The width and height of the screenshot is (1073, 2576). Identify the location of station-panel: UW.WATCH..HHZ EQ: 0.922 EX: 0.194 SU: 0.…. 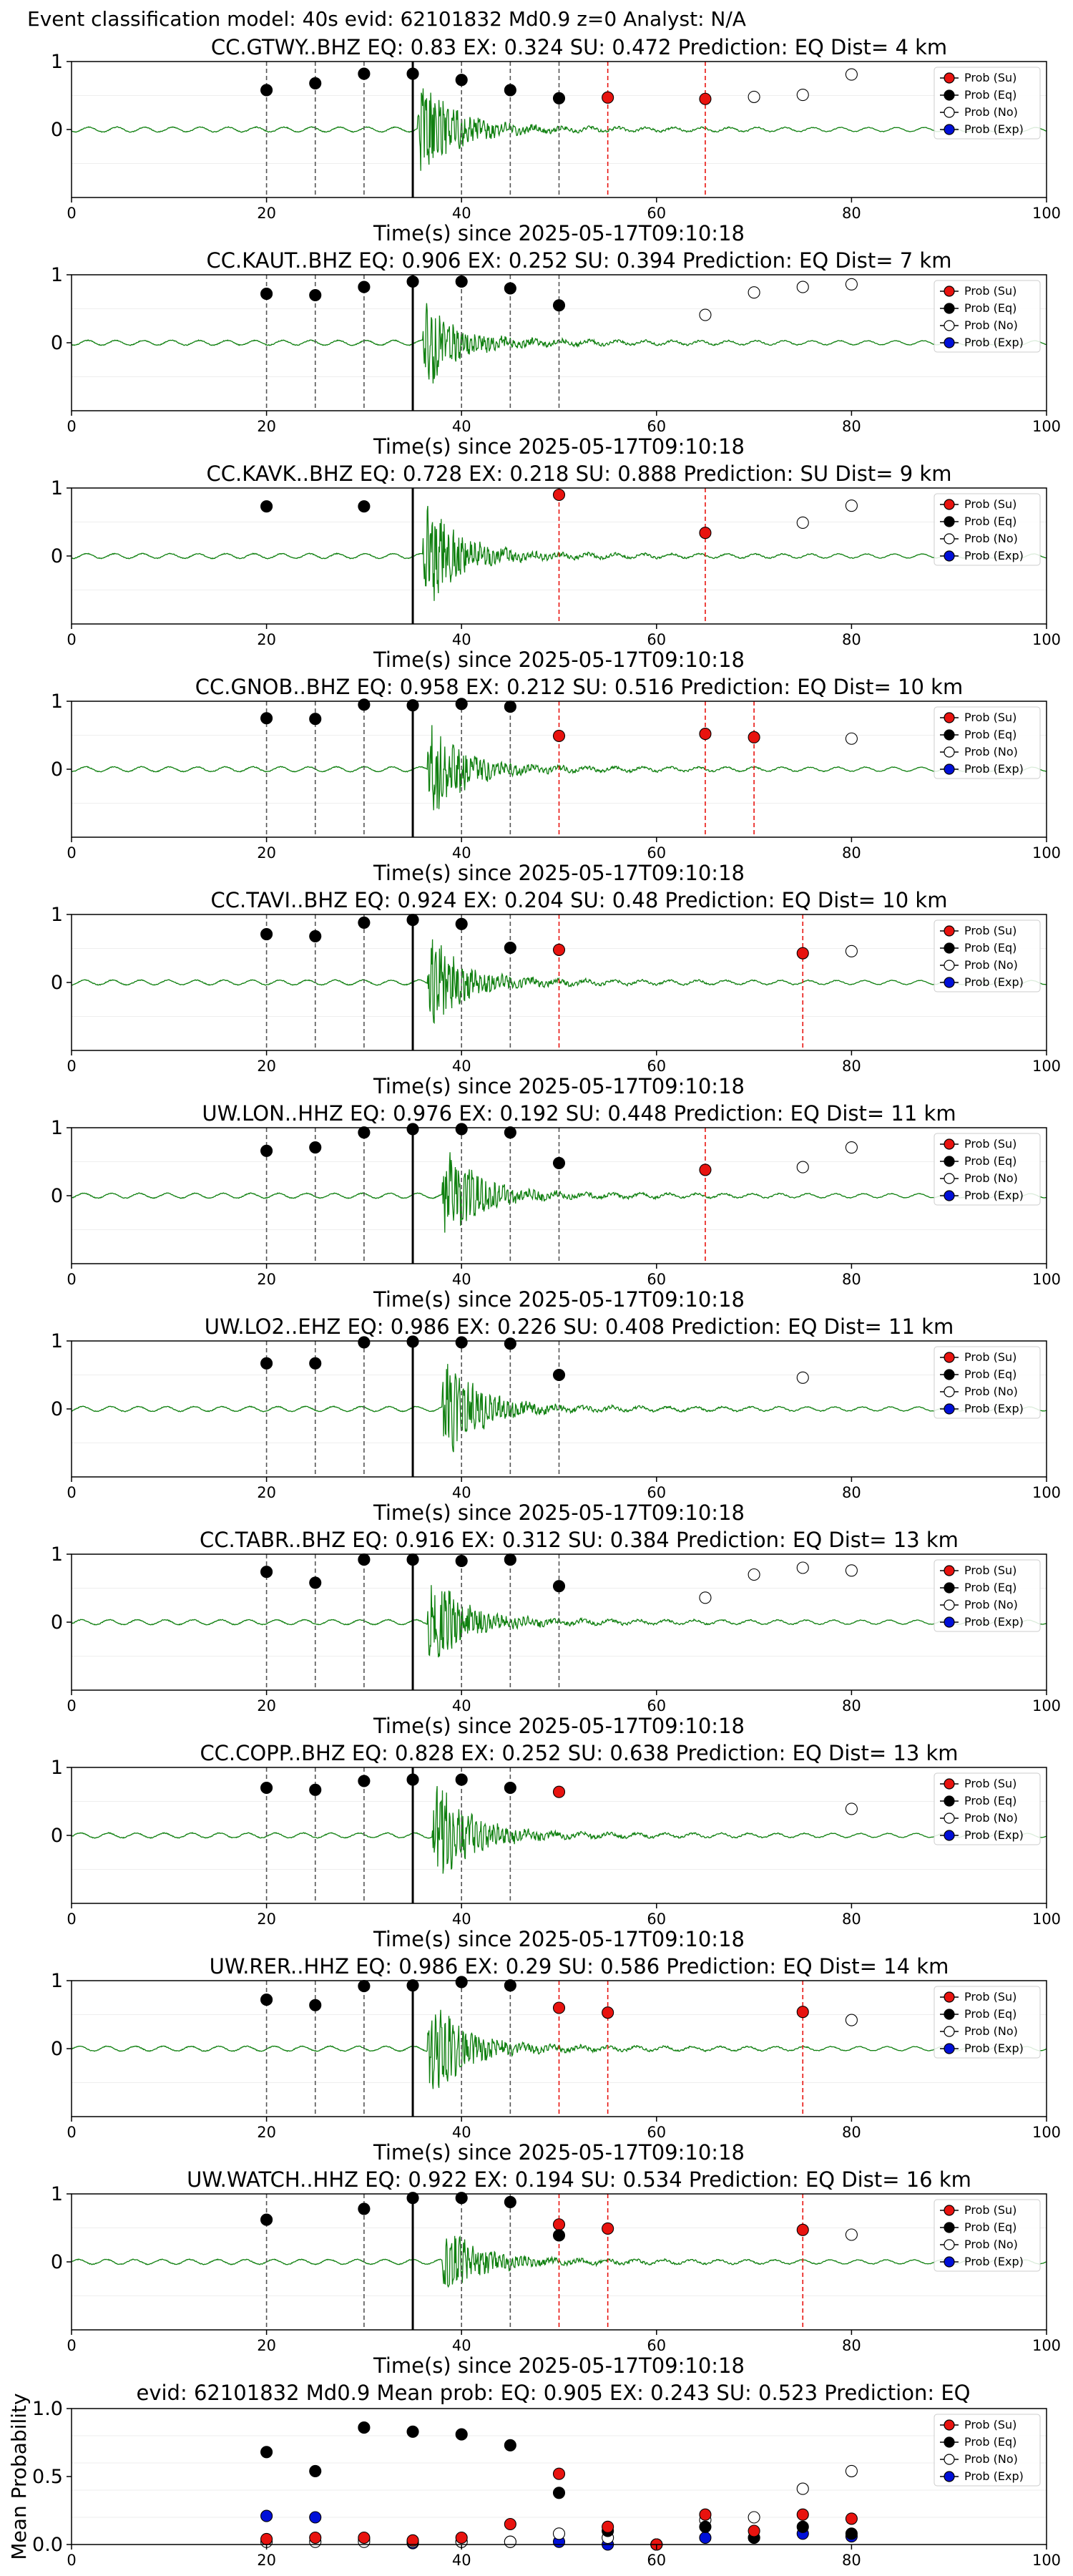
(556, 2272).